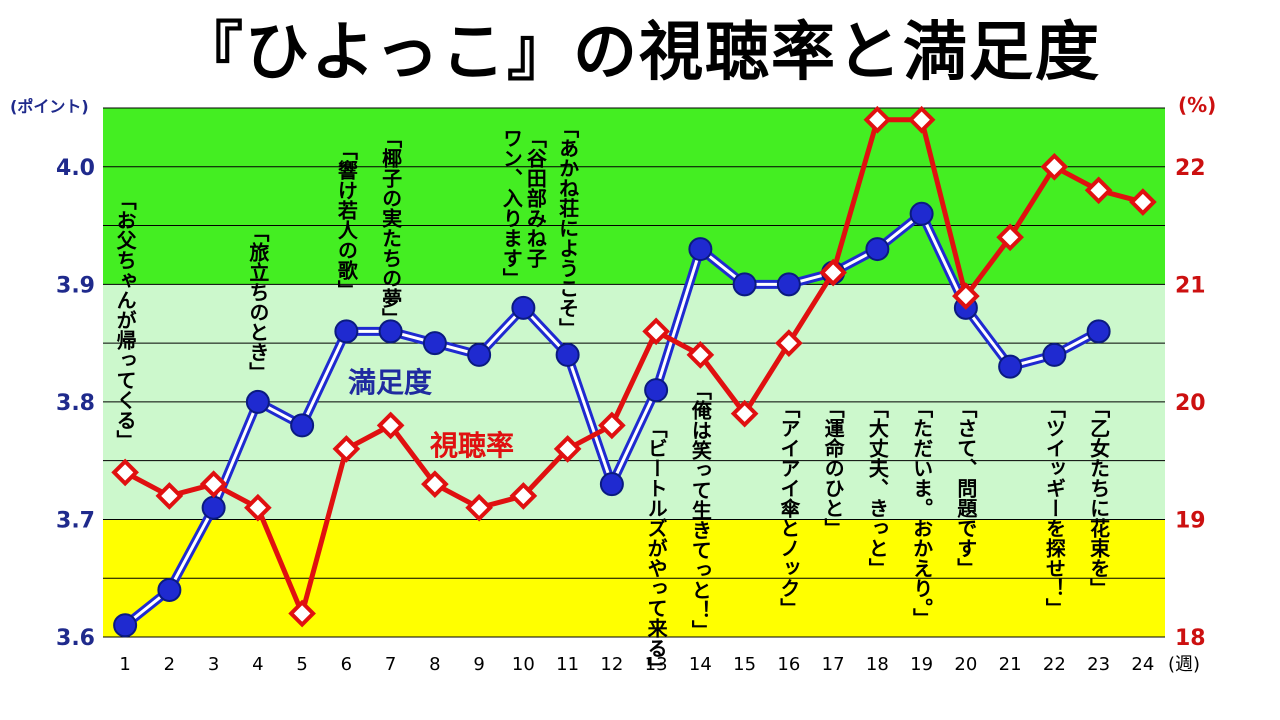  I want to click on x-unit-label: (週), so click(1184, 664).